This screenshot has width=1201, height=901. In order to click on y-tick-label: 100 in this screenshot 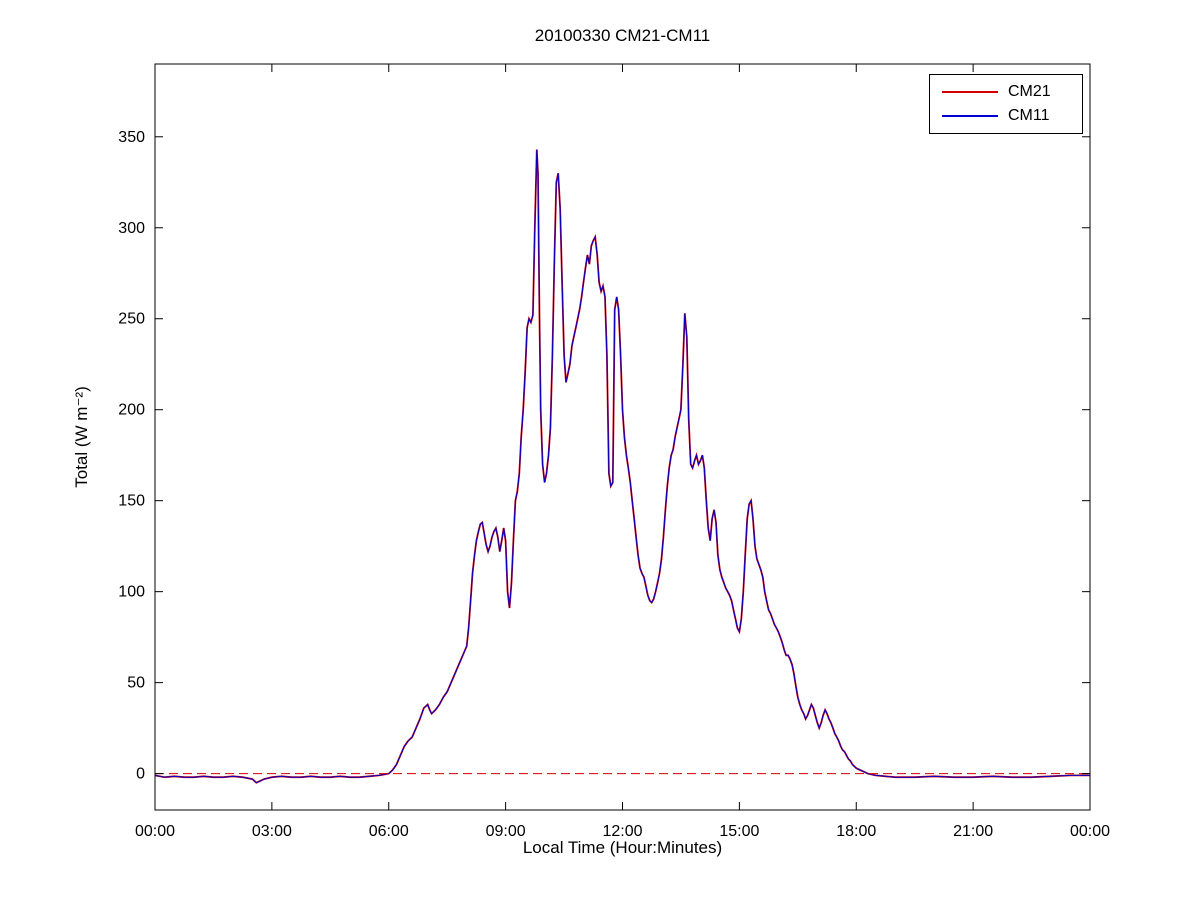, I will do `click(131, 592)`.